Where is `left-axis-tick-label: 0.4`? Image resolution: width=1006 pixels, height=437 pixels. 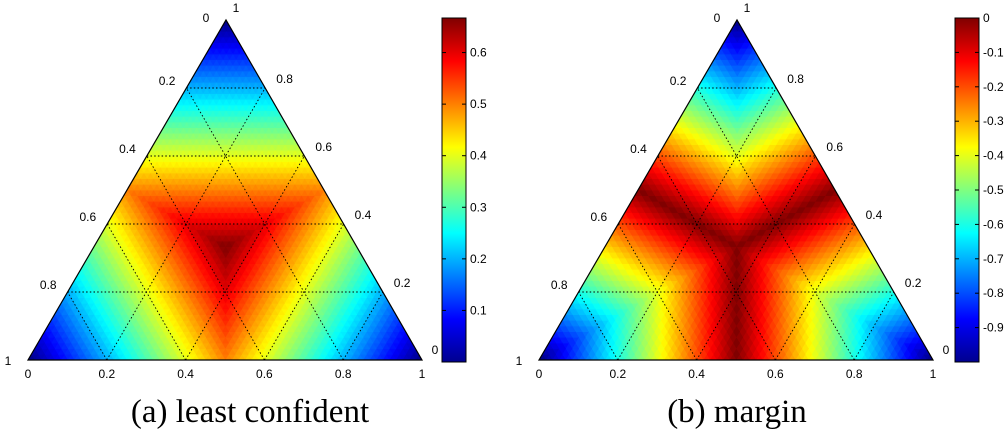 left-axis-tick-label: 0.4 is located at coordinates (127, 149).